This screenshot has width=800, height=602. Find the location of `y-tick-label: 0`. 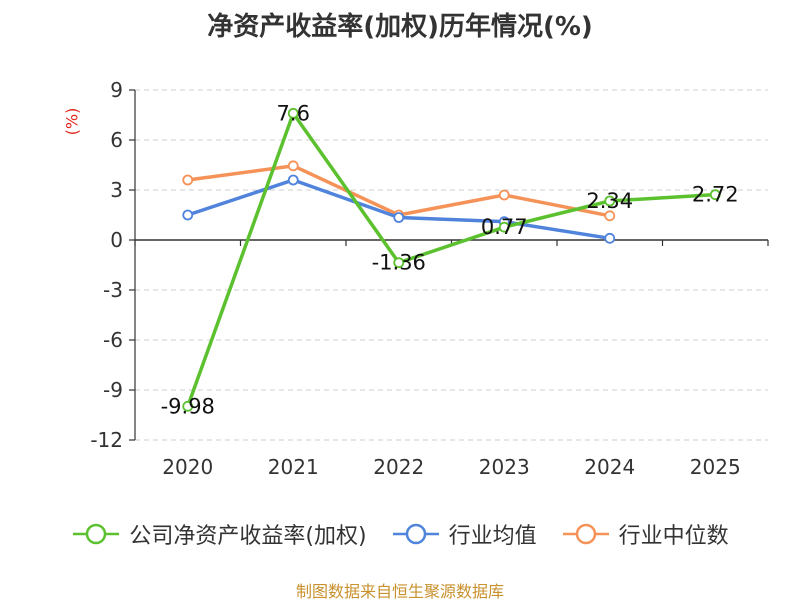

y-tick-label: 0 is located at coordinates (116, 240).